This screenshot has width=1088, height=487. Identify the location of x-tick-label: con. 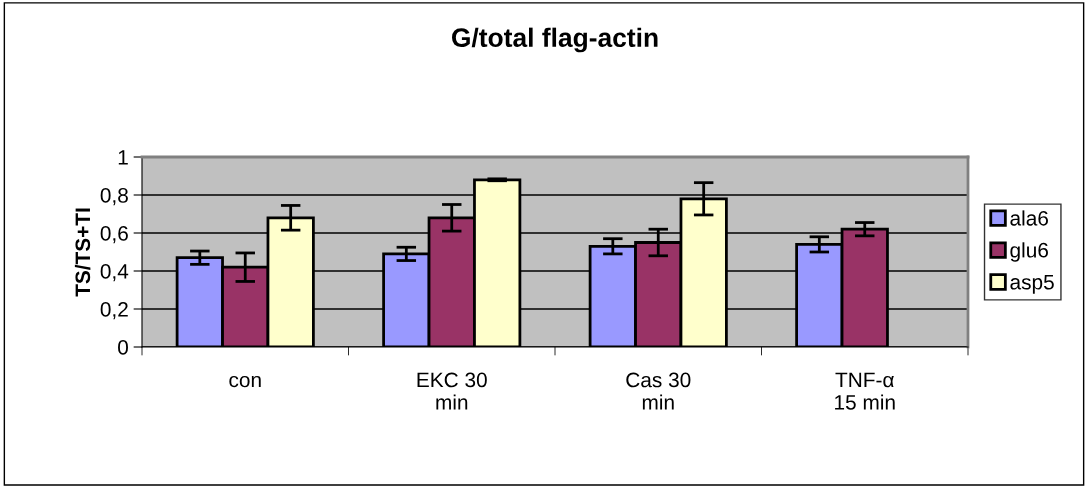
(245, 381).